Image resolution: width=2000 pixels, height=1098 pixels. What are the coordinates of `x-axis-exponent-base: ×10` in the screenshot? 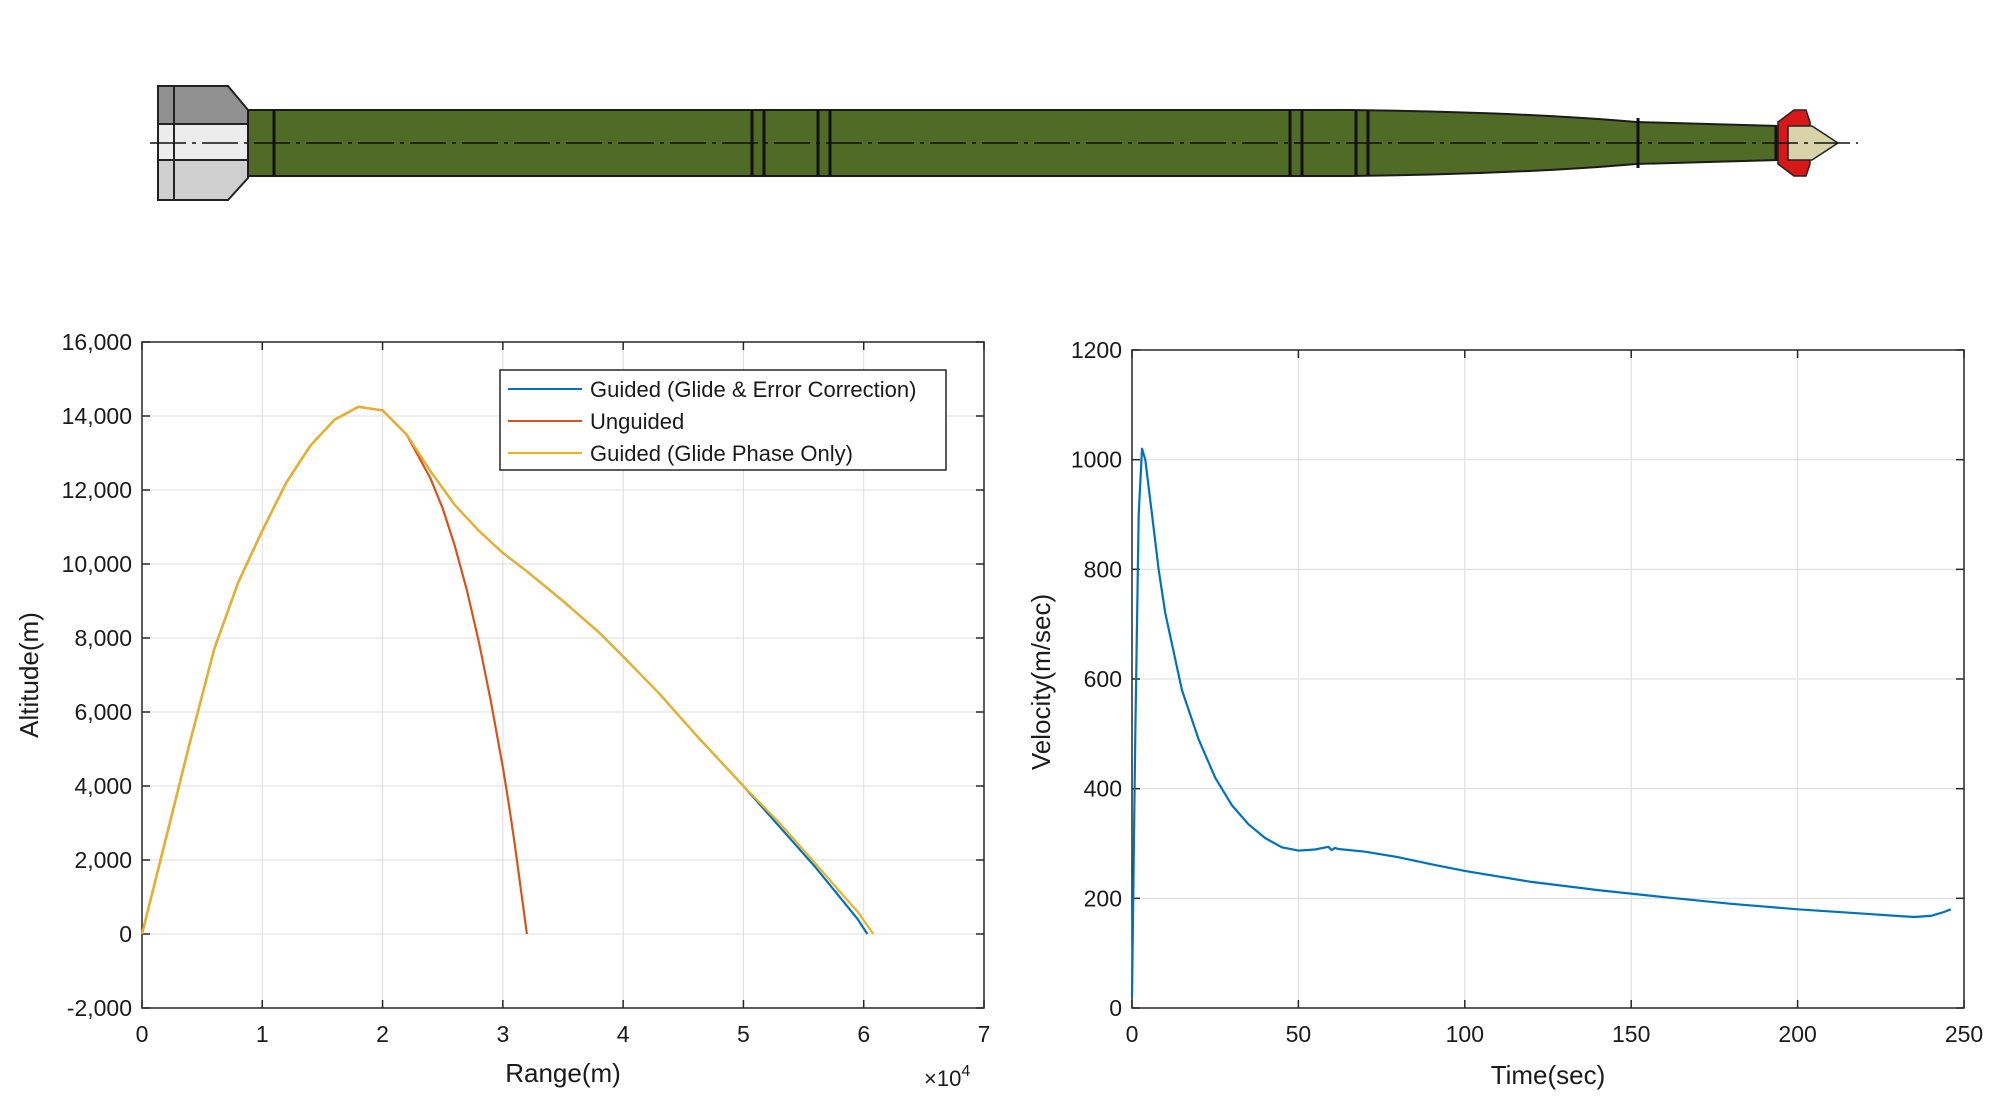 It's located at (942, 1078).